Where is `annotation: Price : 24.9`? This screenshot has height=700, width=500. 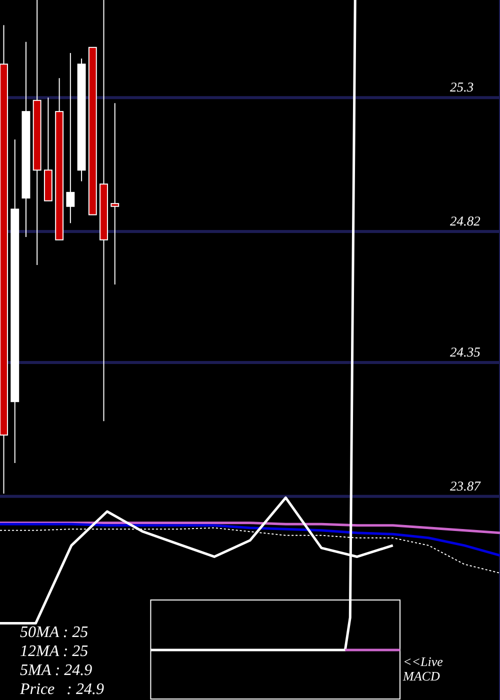 annotation: Price : 24.9 is located at coordinates (61, 689).